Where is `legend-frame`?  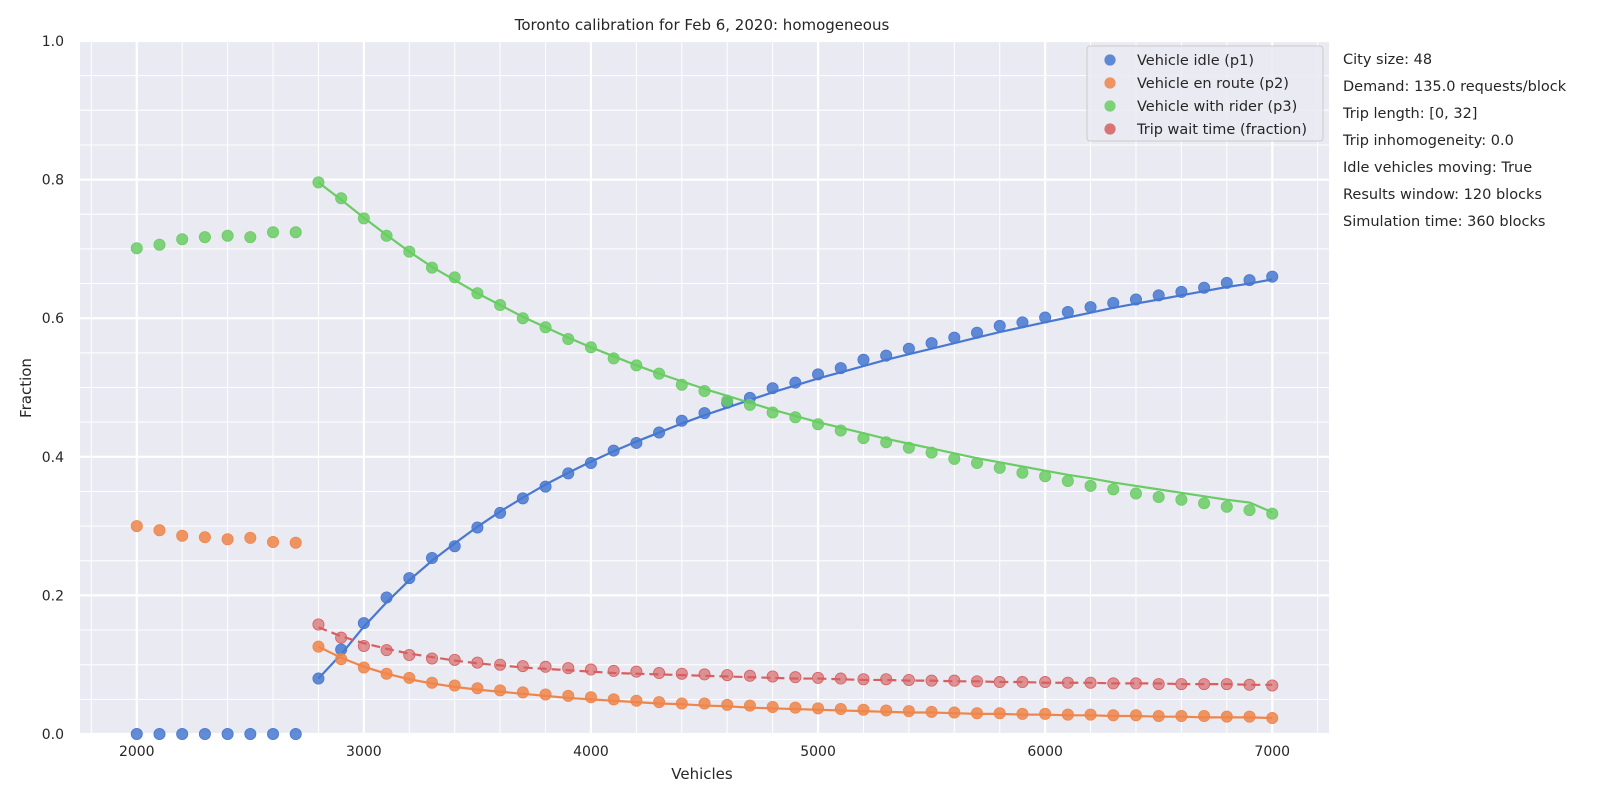 legend-frame is located at coordinates (1205, 93).